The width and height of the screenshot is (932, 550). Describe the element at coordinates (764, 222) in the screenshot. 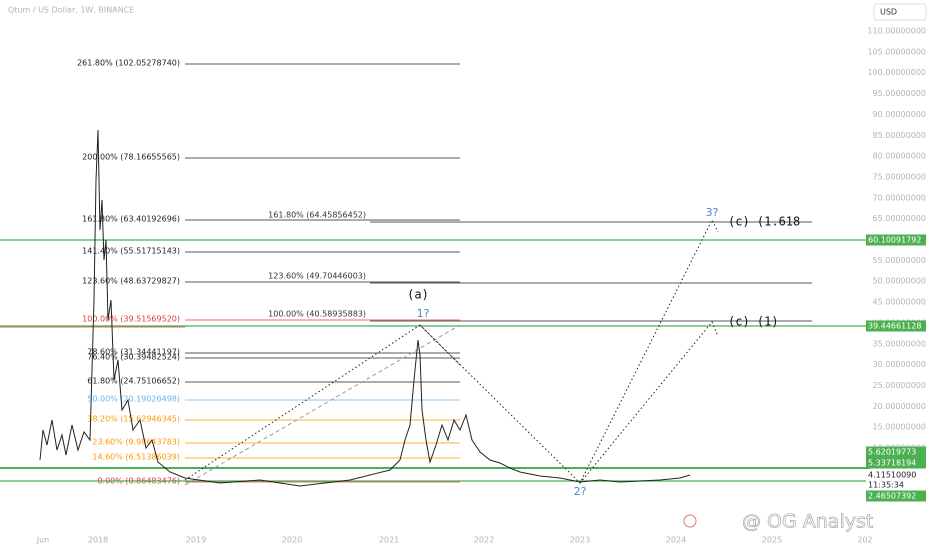

I see `annotation: (c) (1.618` at that location.